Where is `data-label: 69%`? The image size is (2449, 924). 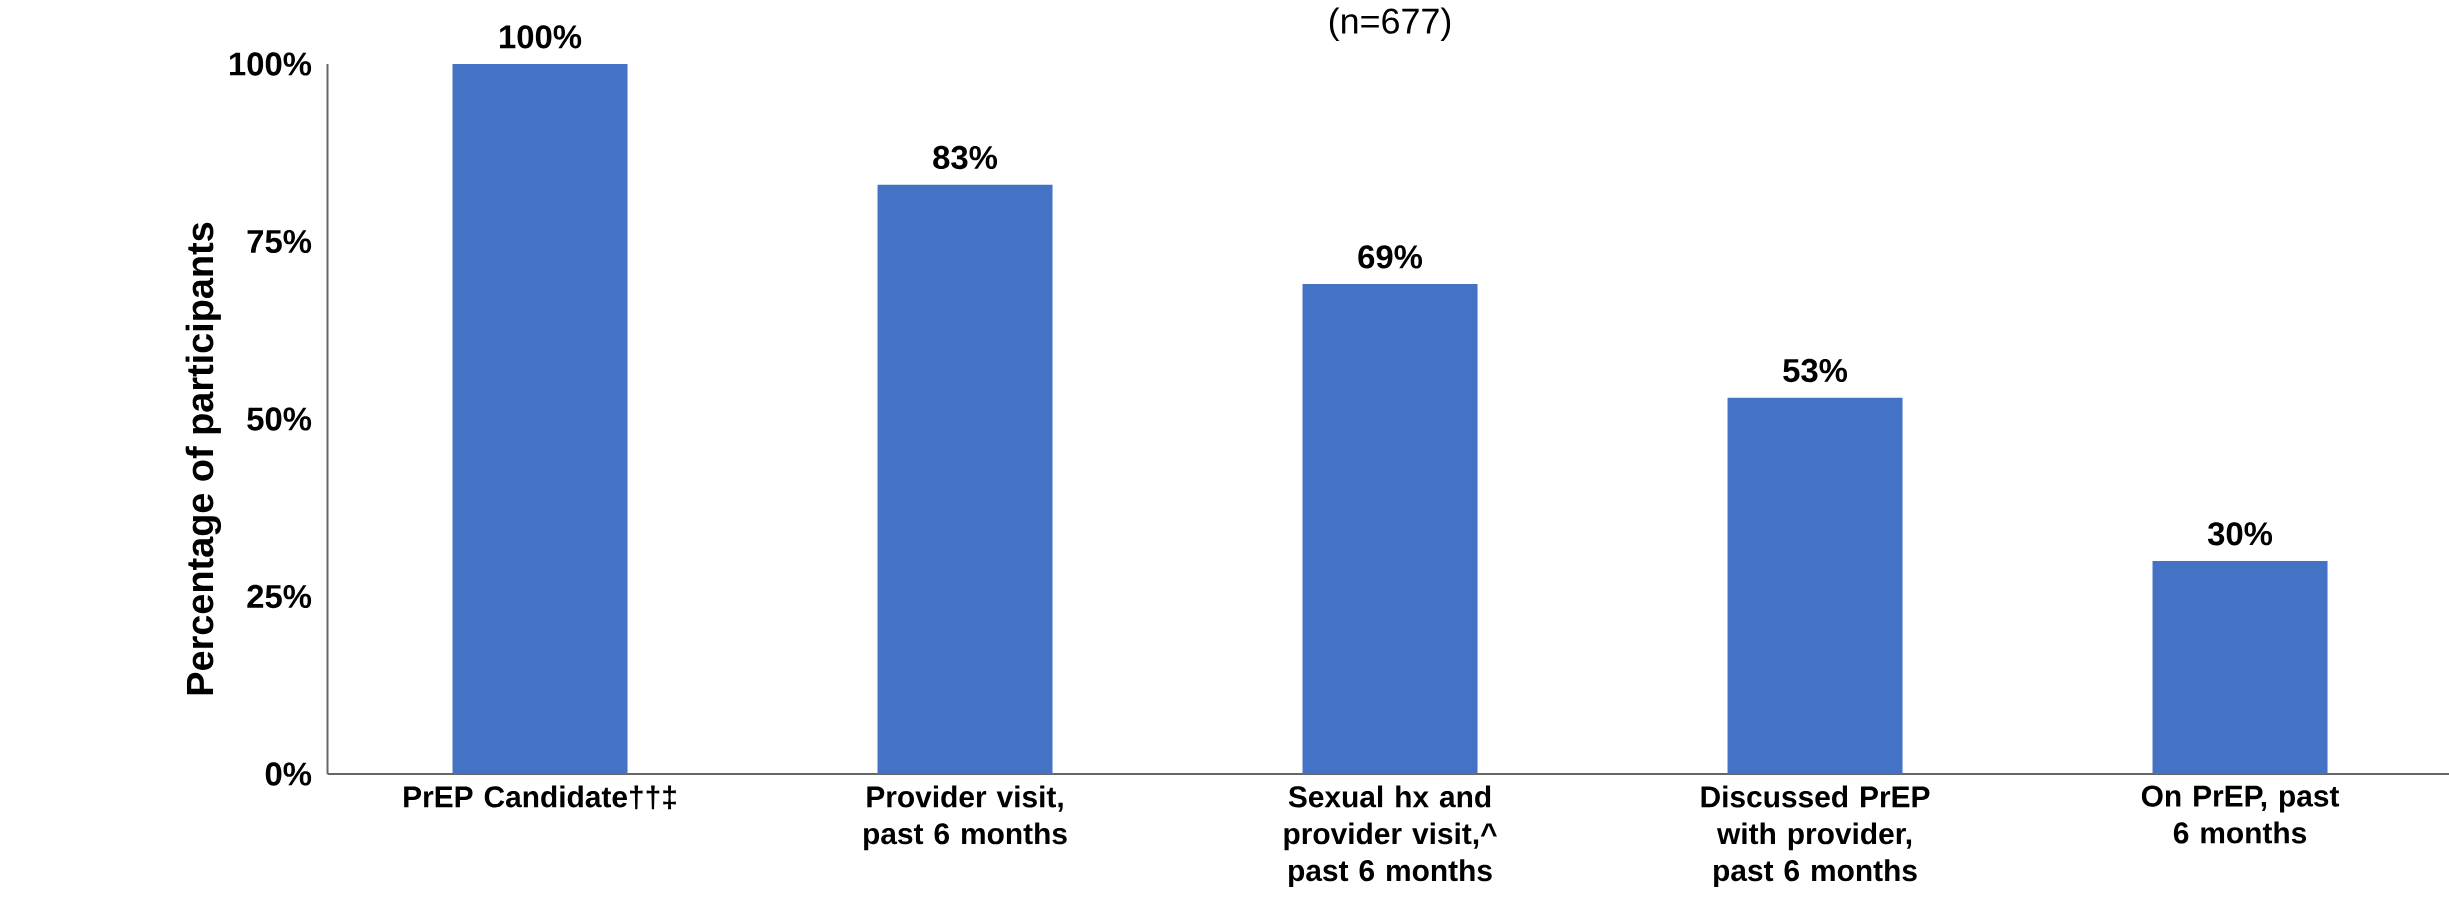
data-label: 69% is located at coordinates (1390, 257).